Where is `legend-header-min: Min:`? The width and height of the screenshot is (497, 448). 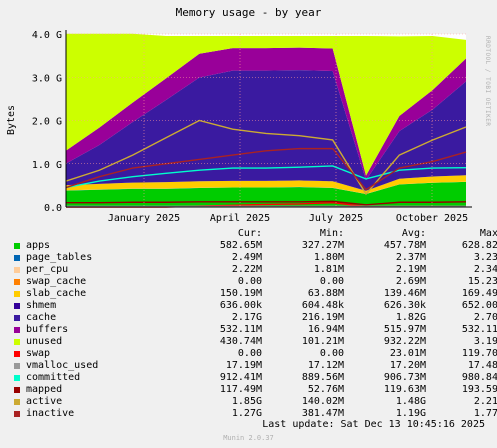
legend-header-min: Min: is located at coordinates (331, 233).